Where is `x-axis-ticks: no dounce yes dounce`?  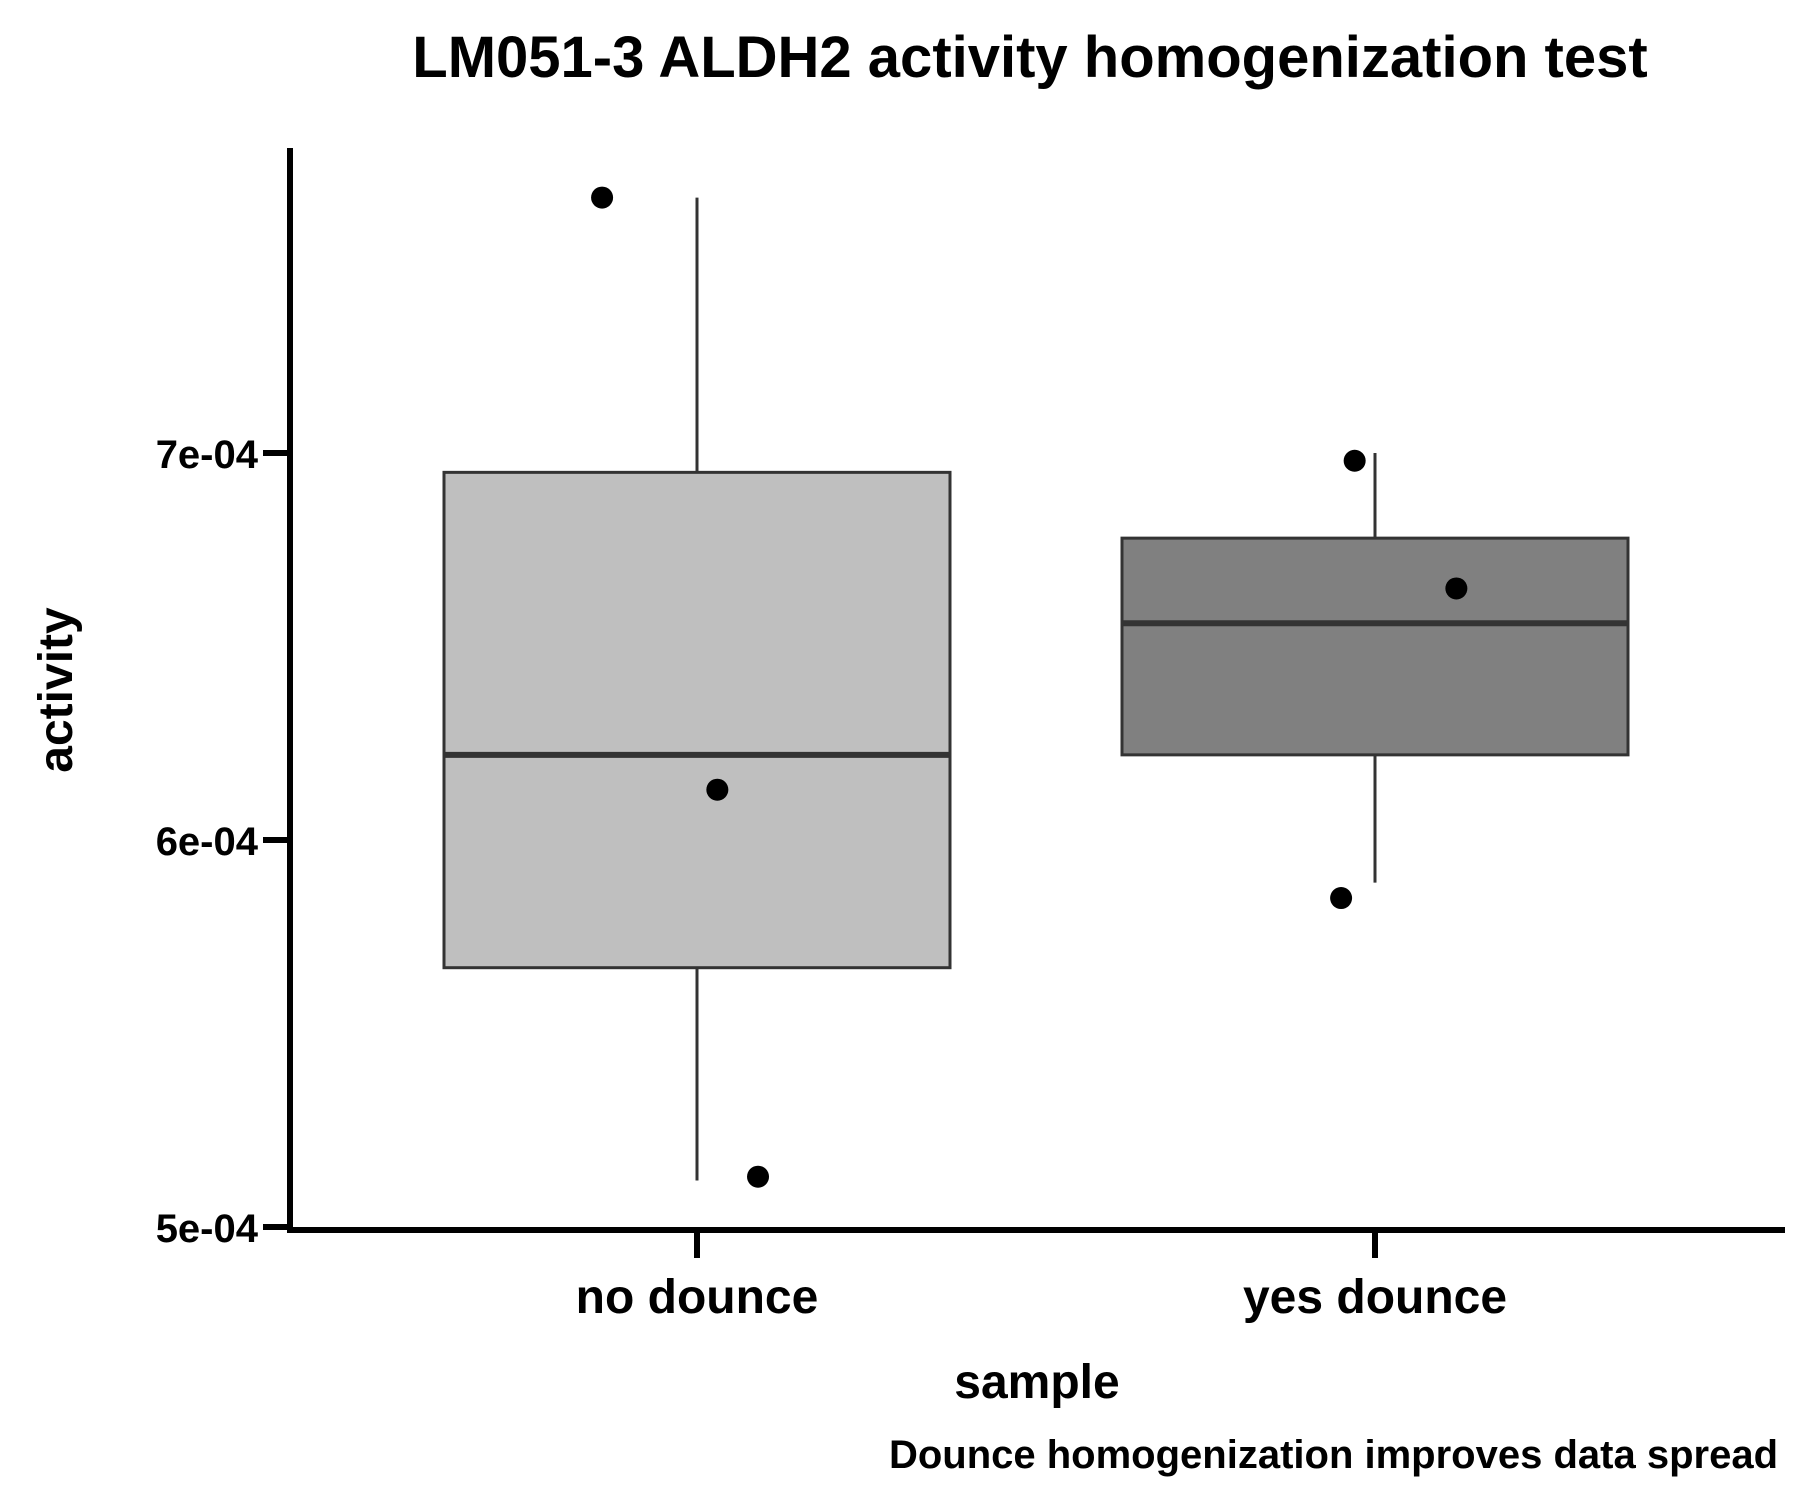 x-axis-ticks: no dounce yes dounce is located at coordinates (1041, 1277).